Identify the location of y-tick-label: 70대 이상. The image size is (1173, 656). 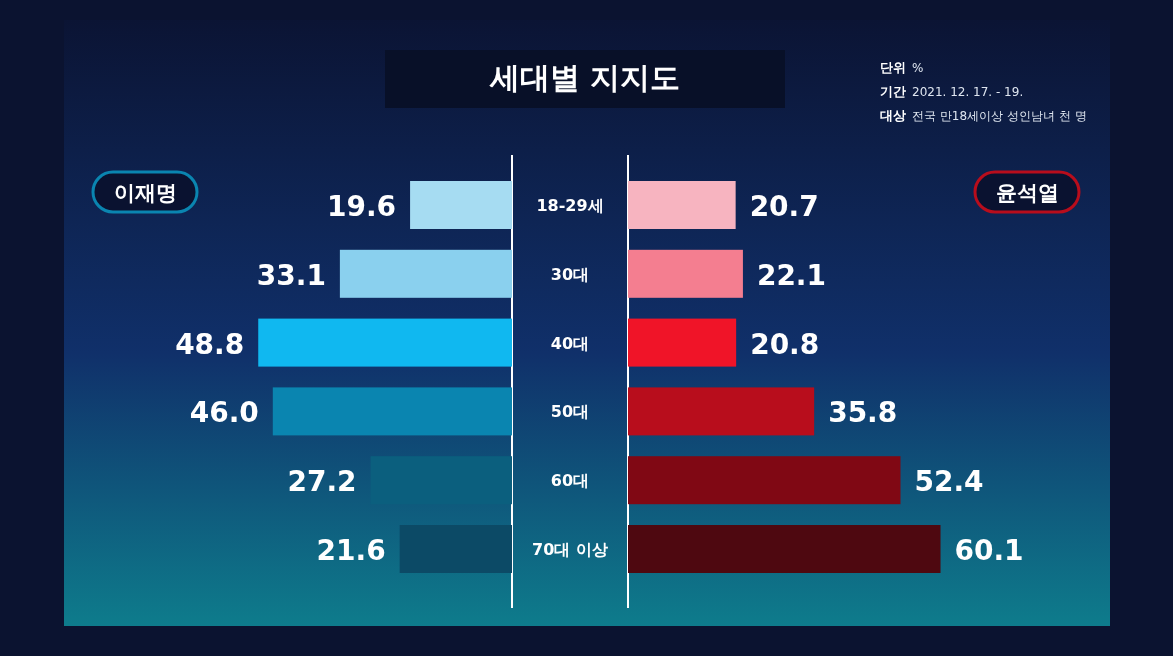
(570, 549).